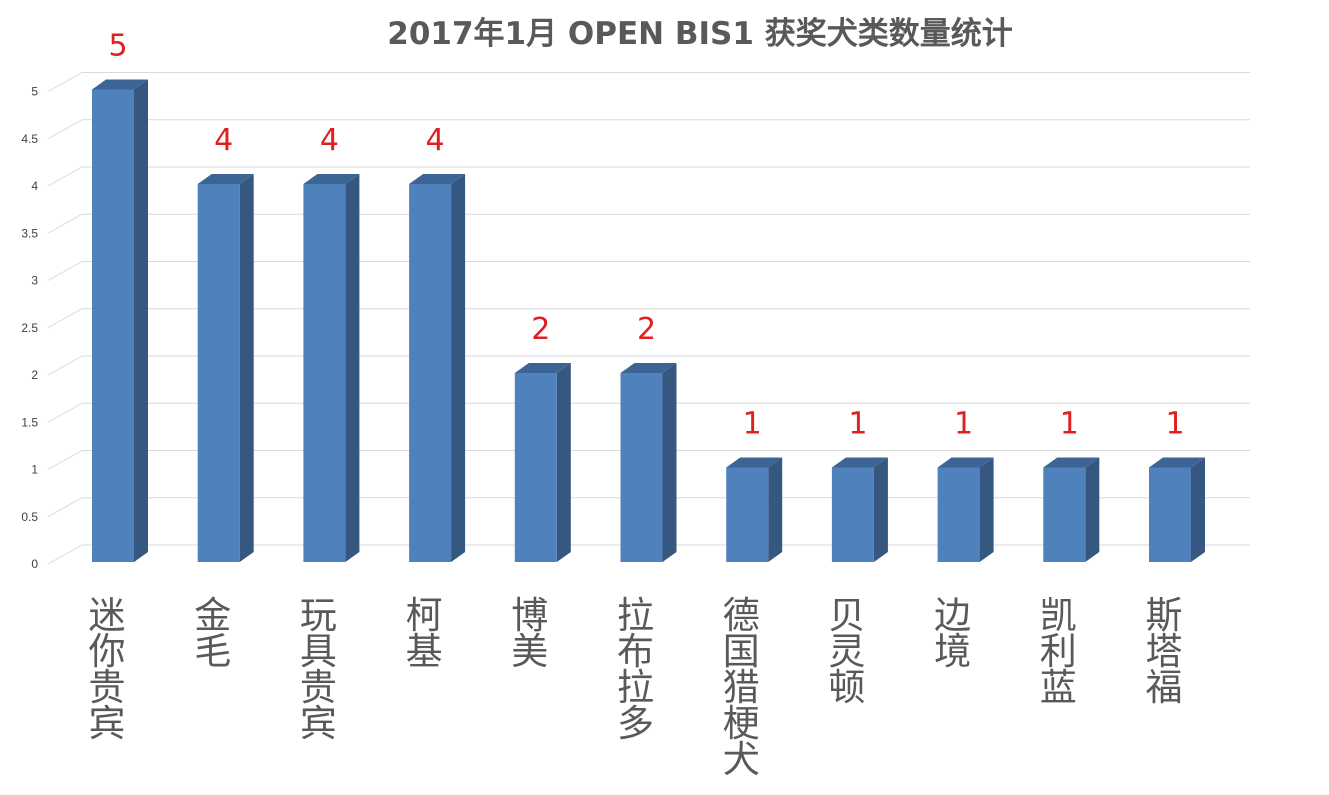  Describe the element at coordinates (318, 669) in the screenshot. I see `category-label: 玩具贵宾` at that location.